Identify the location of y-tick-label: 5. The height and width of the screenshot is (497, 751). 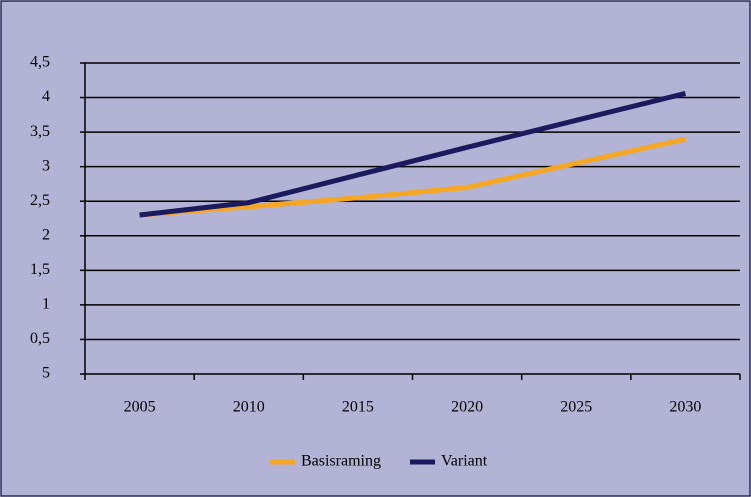
(46, 373).